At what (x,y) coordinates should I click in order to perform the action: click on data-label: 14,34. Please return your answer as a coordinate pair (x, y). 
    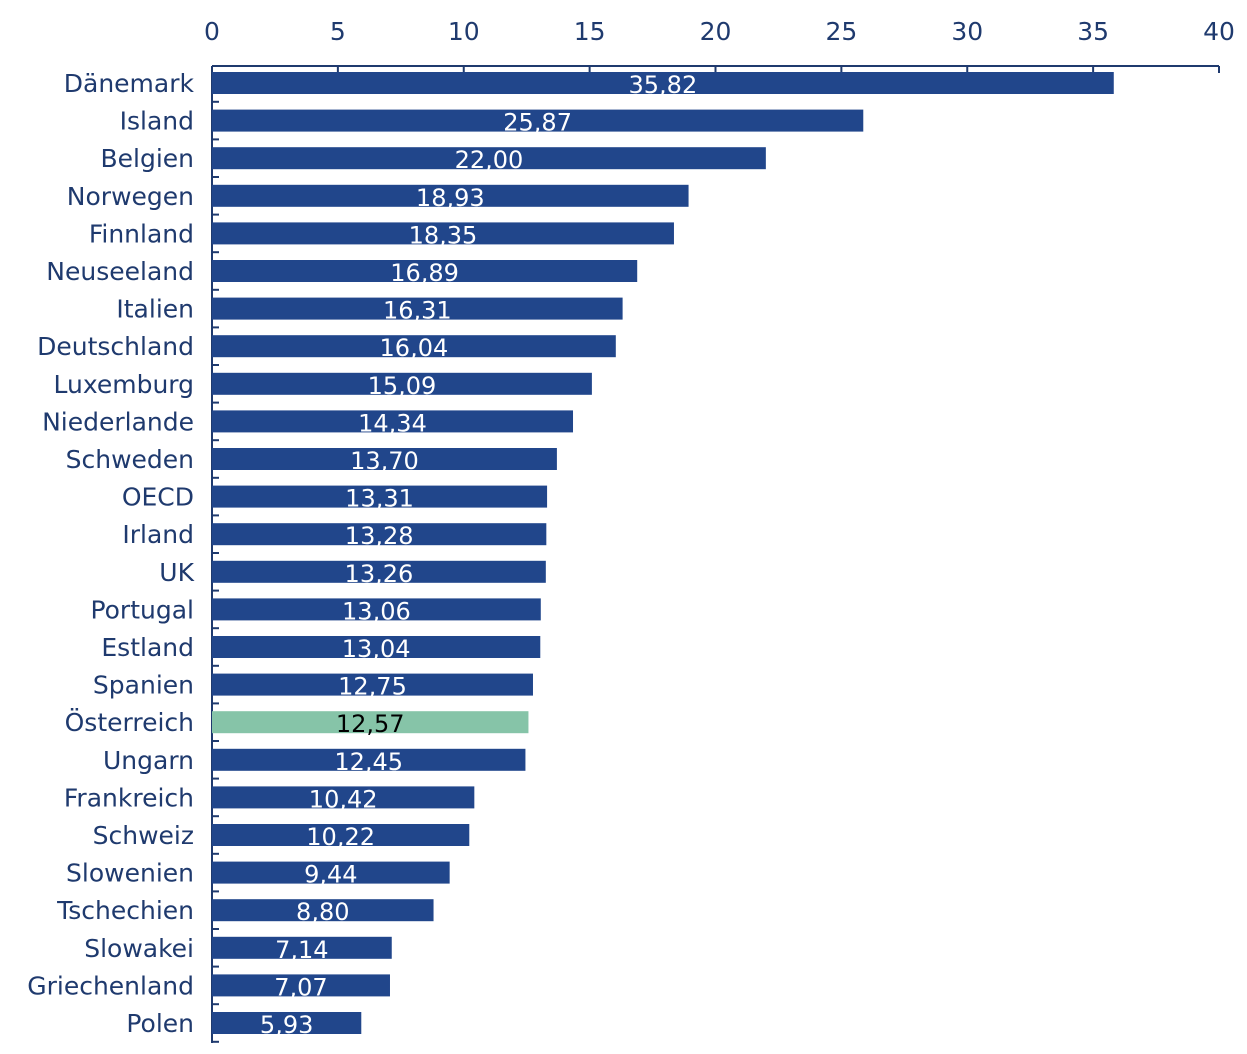
    Looking at the image, I should click on (392, 423).